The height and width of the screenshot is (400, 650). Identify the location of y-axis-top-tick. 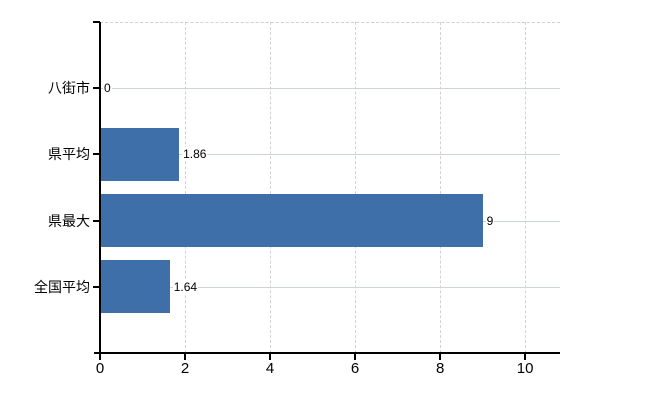
(96, 22).